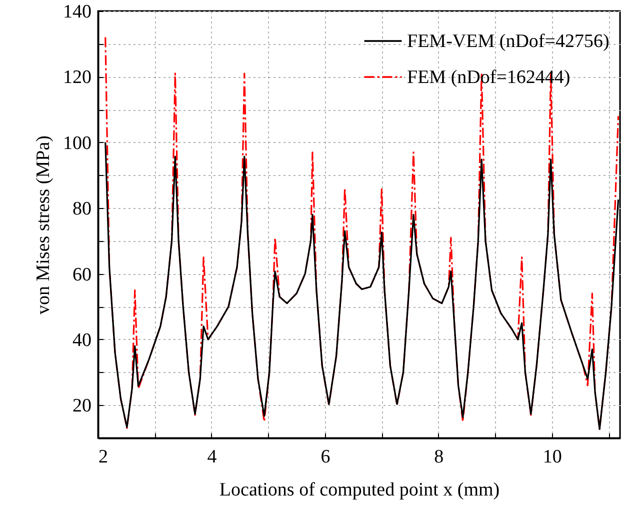 Image resolution: width=621 pixels, height=516 pixels. Describe the element at coordinates (552, 457) in the screenshot. I see `x-tick-label: 10` at that location.